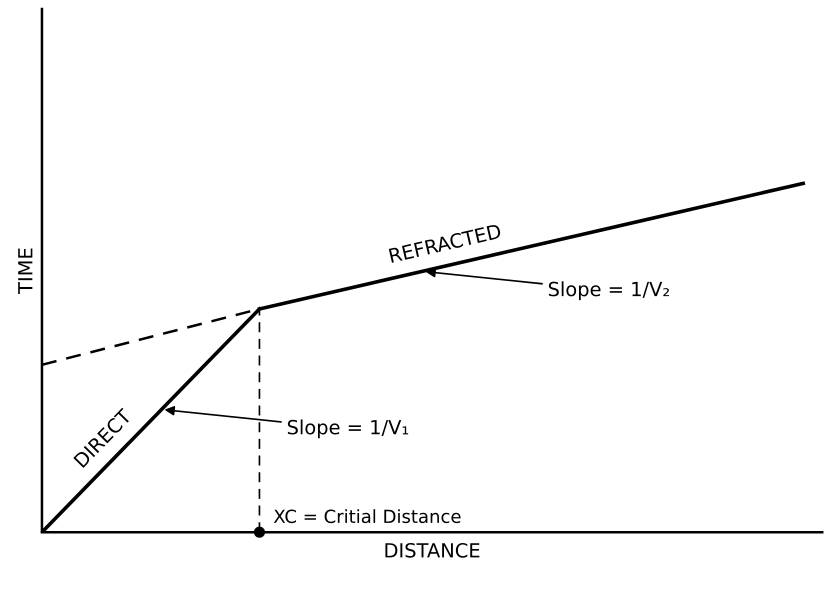  Describe the element at coordinates (348, 428) in the screenshot. I see `annotation: Slope = 1/V₁` at that location.